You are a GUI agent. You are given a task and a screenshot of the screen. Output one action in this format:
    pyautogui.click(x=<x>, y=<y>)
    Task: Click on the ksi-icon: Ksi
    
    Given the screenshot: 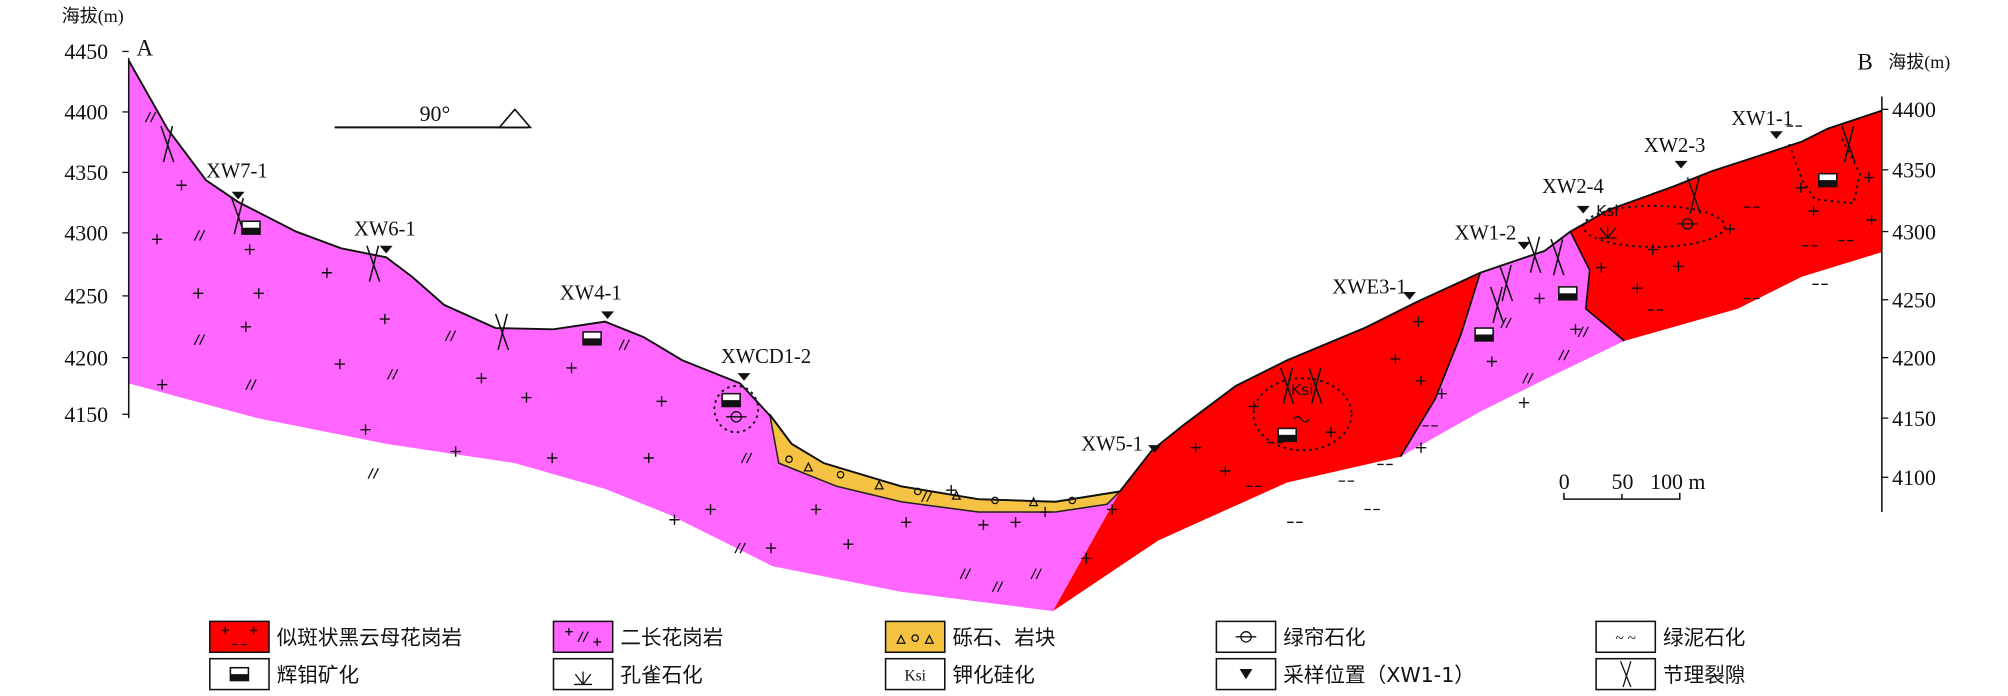 What is the action you would take?
    pyautogui.click(x=915, y=674)
    